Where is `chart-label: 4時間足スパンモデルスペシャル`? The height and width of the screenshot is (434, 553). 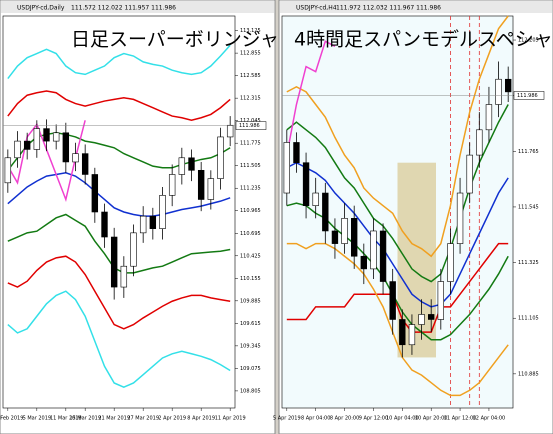
chart-label: 4時間足スパンモデルスペシャル is located at coordinates (423, 40).